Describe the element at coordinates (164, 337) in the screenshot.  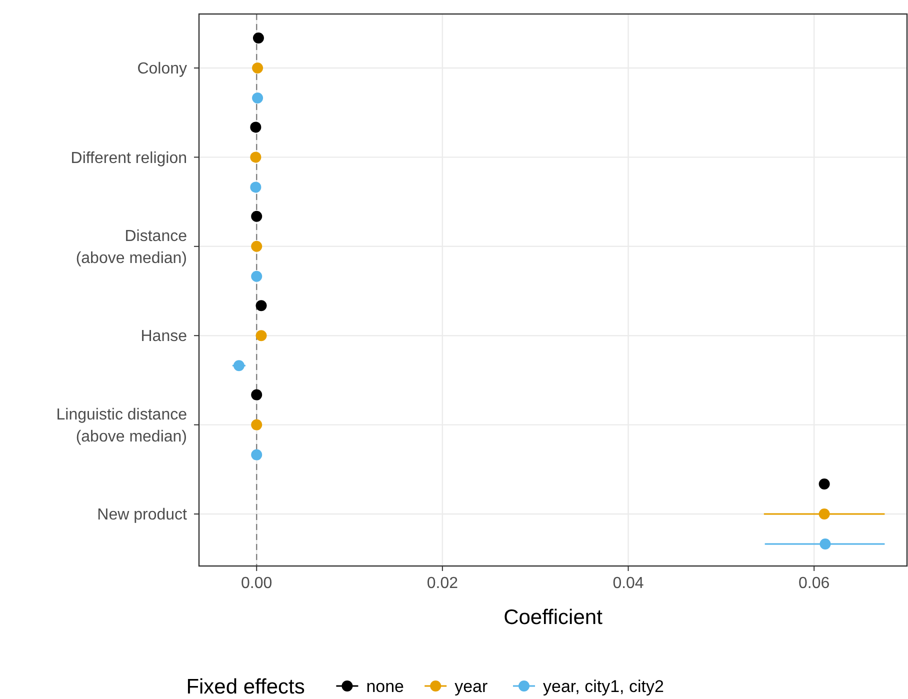
I see `y-tick-label: Hanse` at that location.